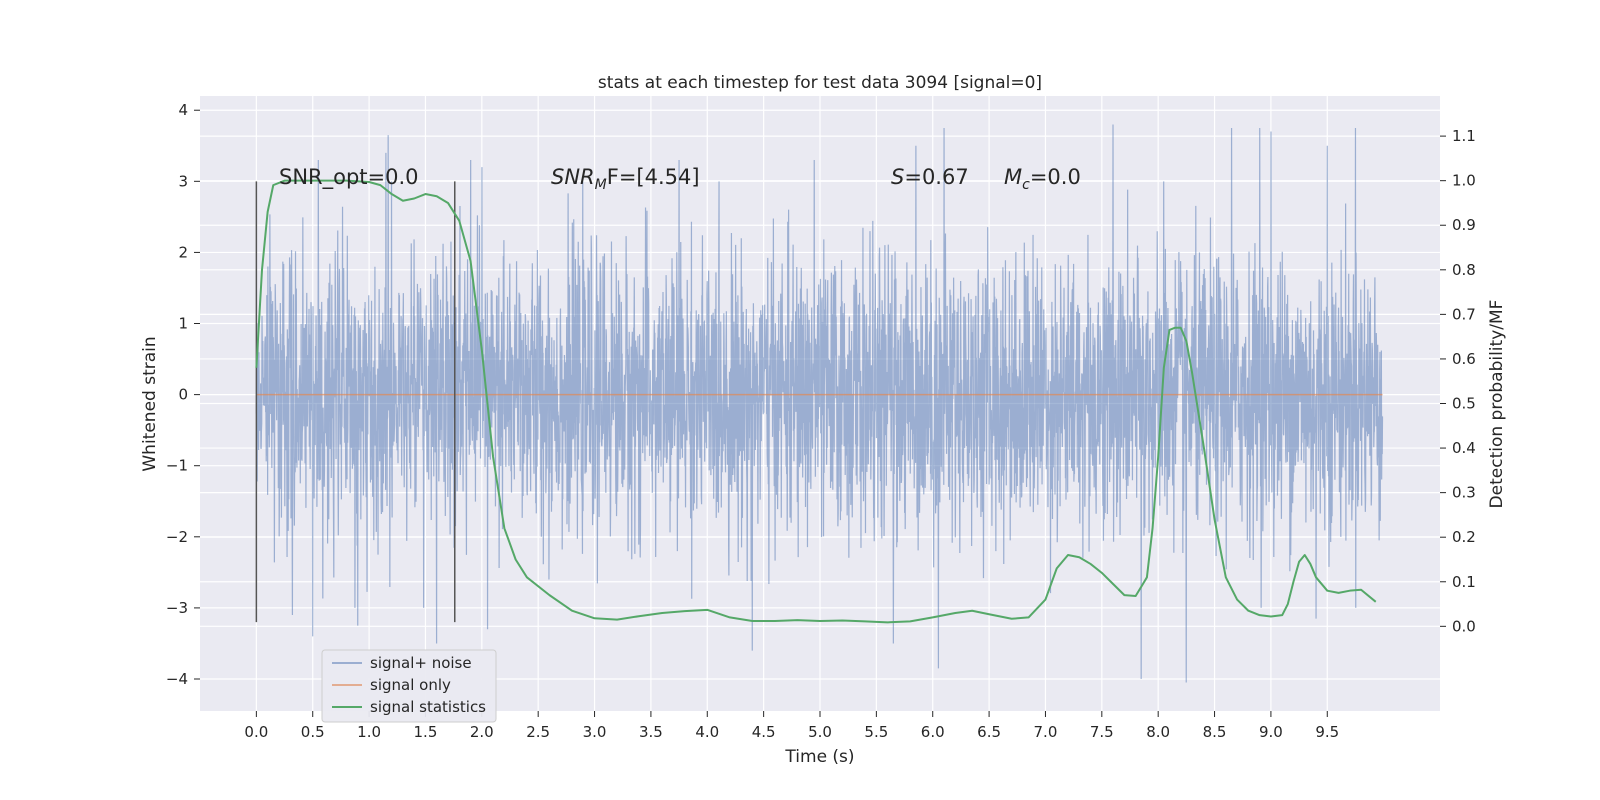  What do you see at coordinates (177, 537) in the screenshot?
I see `y-tick-label-6: −2` at bounding box center [177, 537].